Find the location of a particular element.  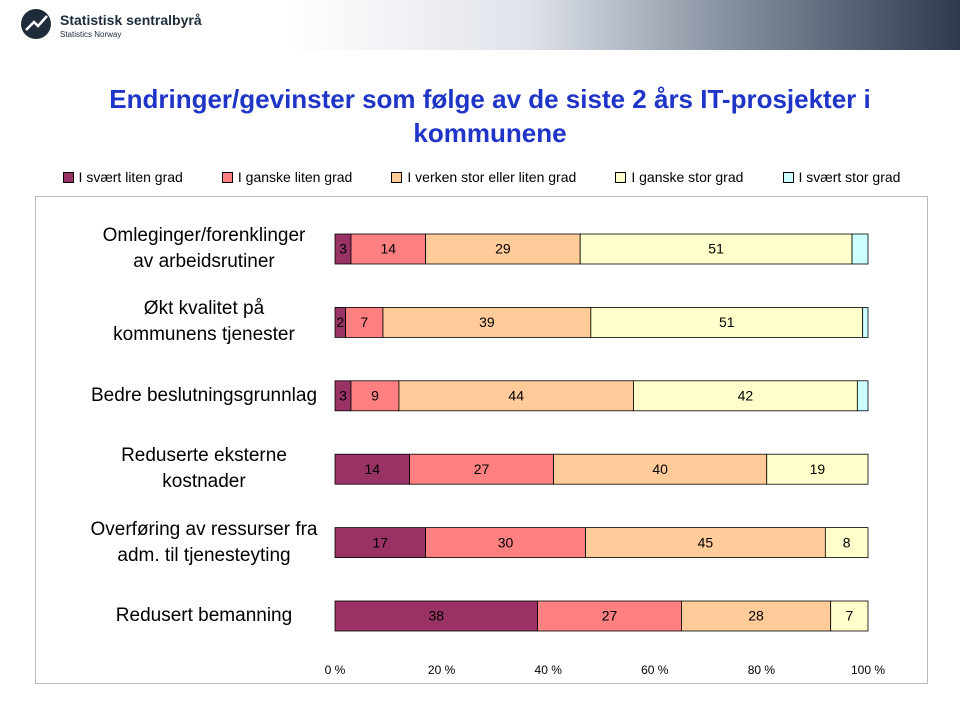

data-label: 40 is located at coordinates (660, 469).